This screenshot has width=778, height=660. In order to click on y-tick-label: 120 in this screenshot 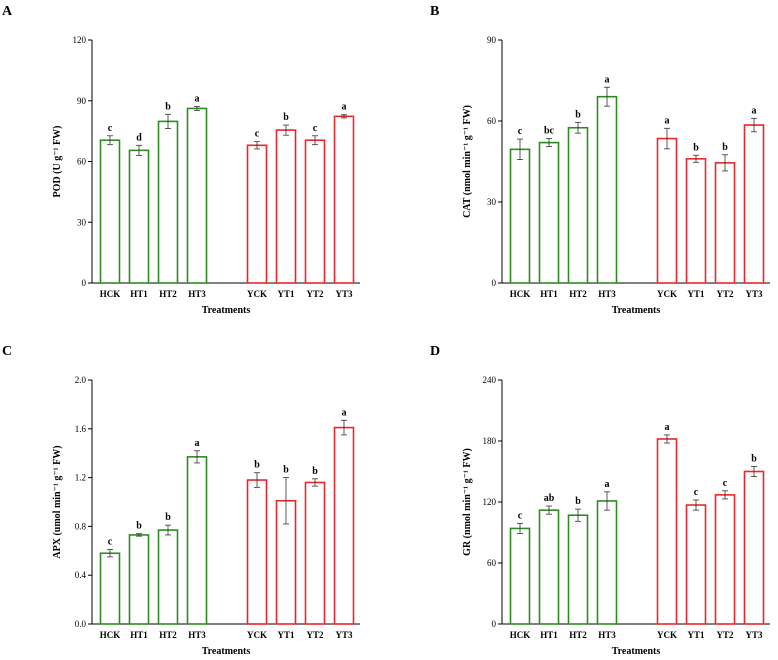, I will do `click(490, 502)`.